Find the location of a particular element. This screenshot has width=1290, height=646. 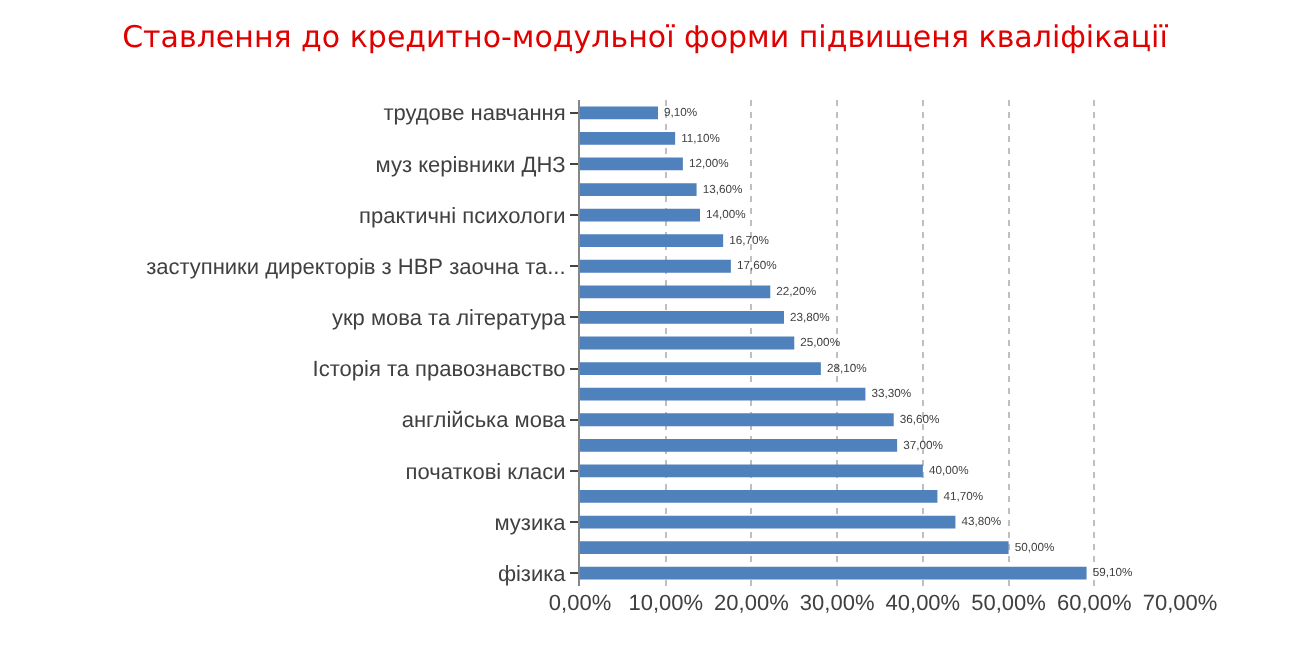

y-tick-label: музика is located at coordinates (531, 523).